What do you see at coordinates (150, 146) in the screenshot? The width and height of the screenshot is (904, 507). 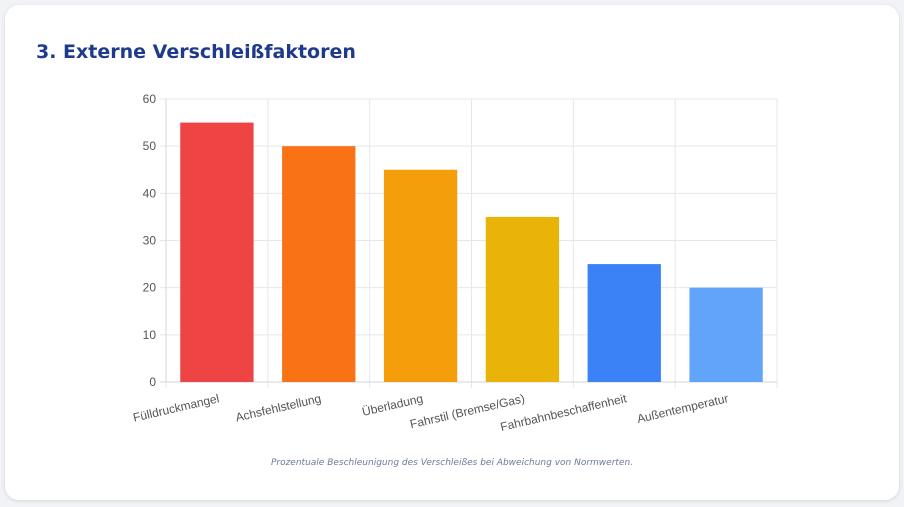 I see `y-tick-label: 50` at bounding box center [150, 146].